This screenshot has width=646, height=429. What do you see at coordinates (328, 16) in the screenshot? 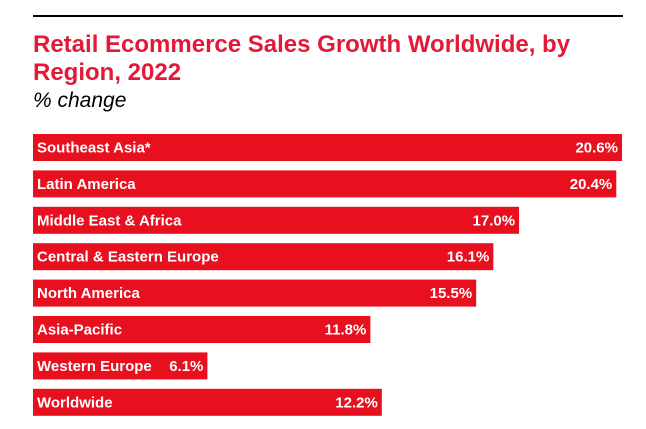
I see `top-rule` at bounding box center [328, 16].